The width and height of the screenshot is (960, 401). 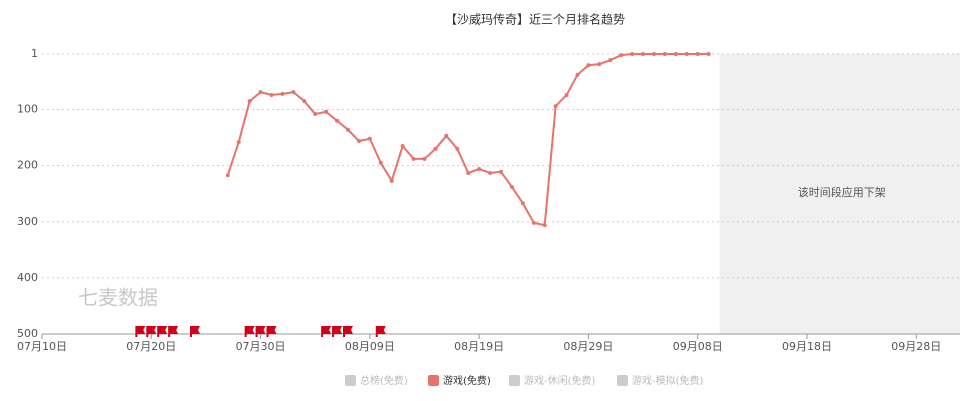 What do you see at coordinates (118, 298) in the screenshot?
I see `watermark: 七麦数据` at bounding box center [118, 298].